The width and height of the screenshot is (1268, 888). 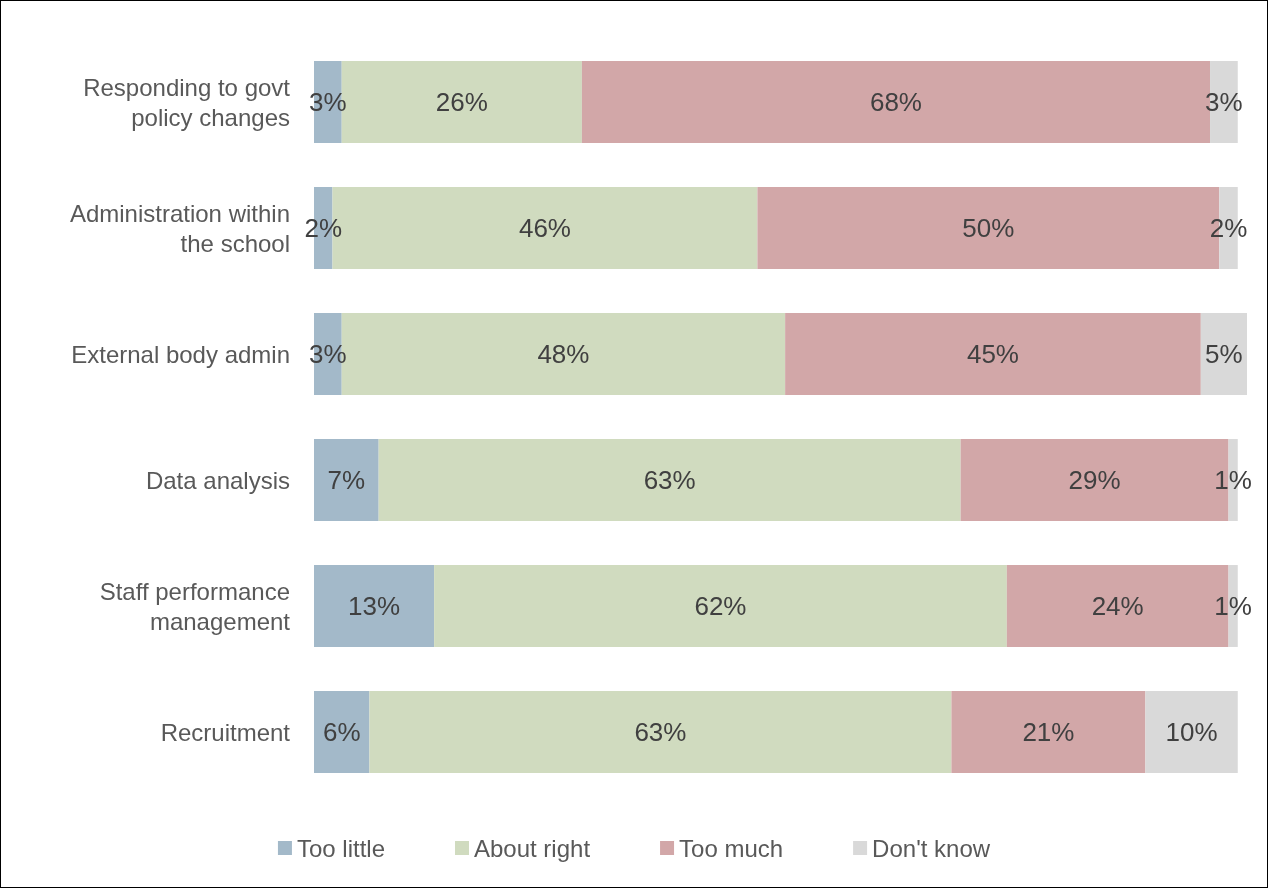 I want to click on y-tick-label: External body admin, so click(x=180, y=354).